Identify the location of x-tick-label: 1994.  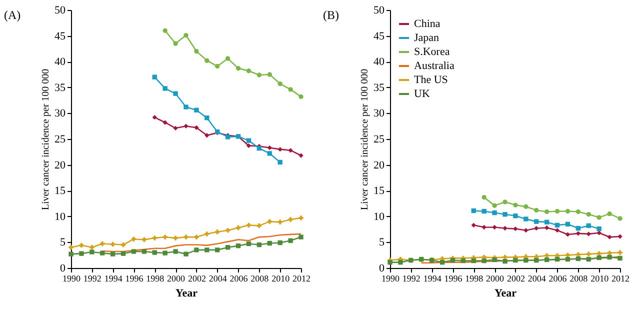
(113, 279).